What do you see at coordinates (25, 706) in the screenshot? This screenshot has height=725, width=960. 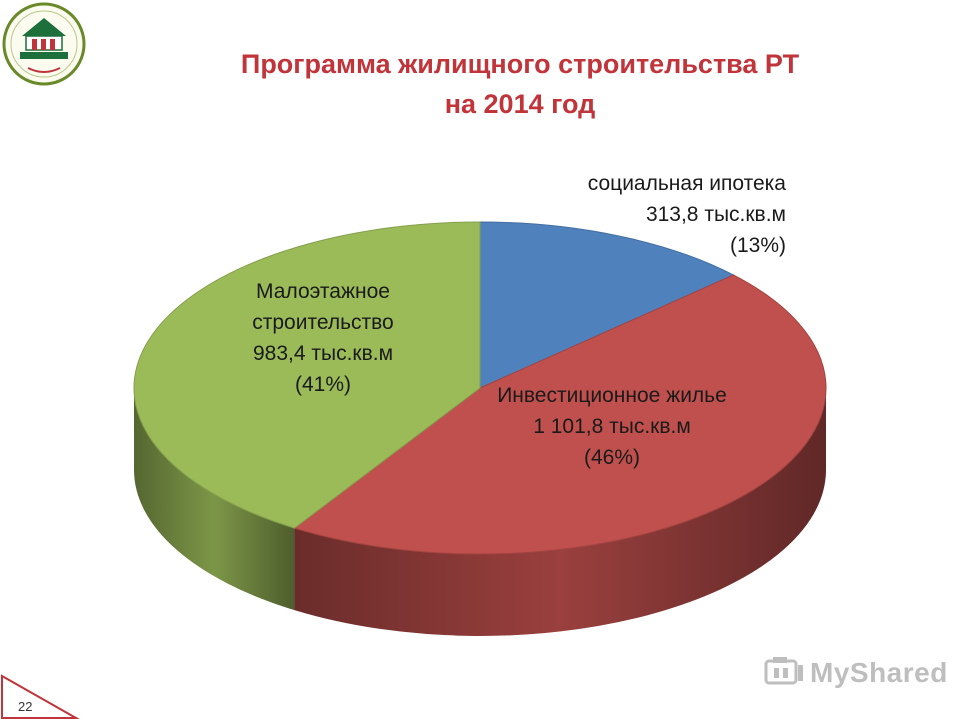 I see `slide-number-text: 22` at bounding box center [25, 706].